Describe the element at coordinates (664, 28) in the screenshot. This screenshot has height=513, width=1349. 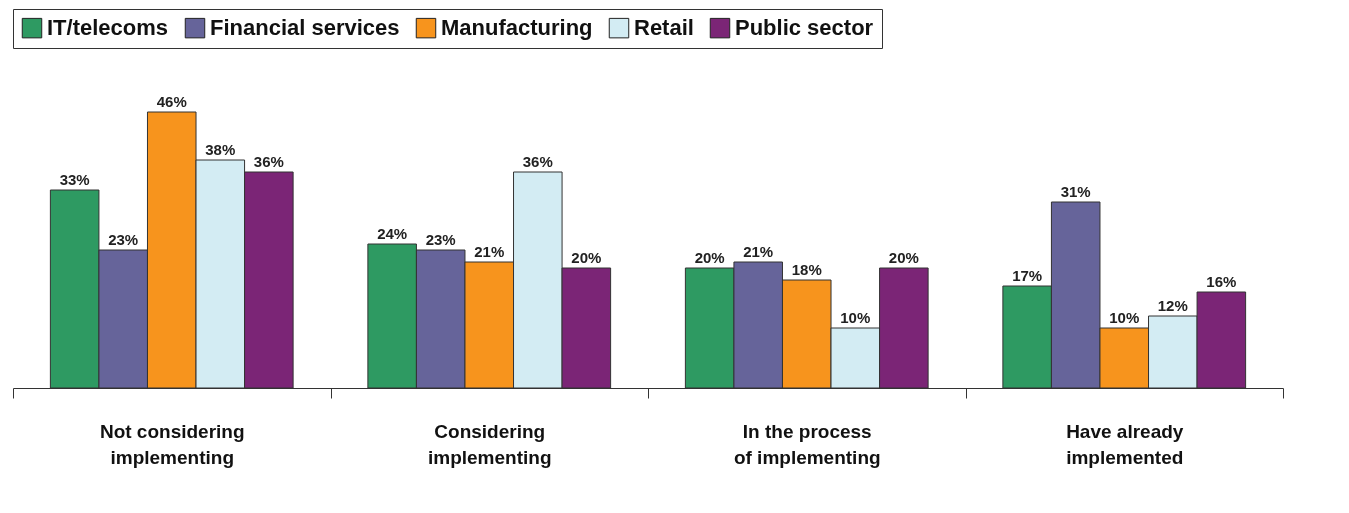
I see `legend-label: Retail` at that location.